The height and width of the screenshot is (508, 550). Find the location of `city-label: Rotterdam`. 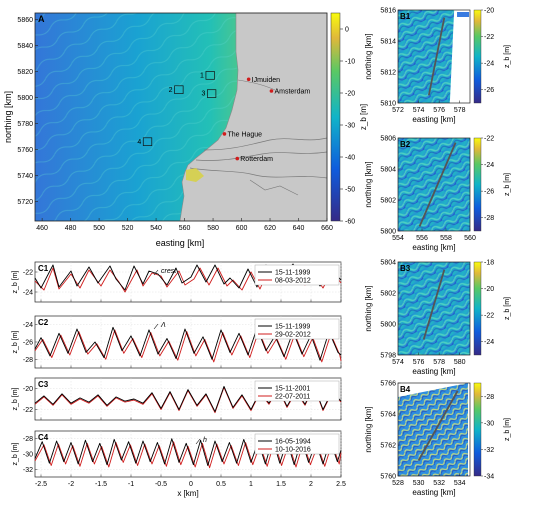

city-label: Rotterdam is located at coordinates (256, 159).